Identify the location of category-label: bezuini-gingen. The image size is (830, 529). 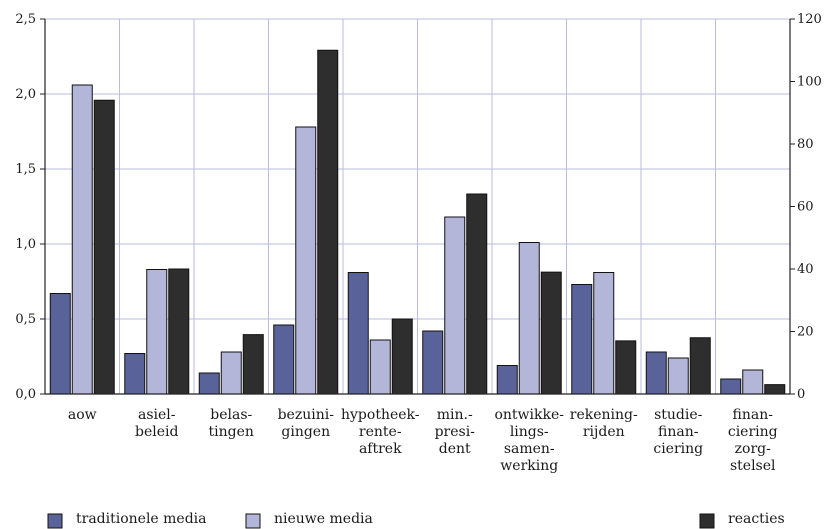
(306, 423).